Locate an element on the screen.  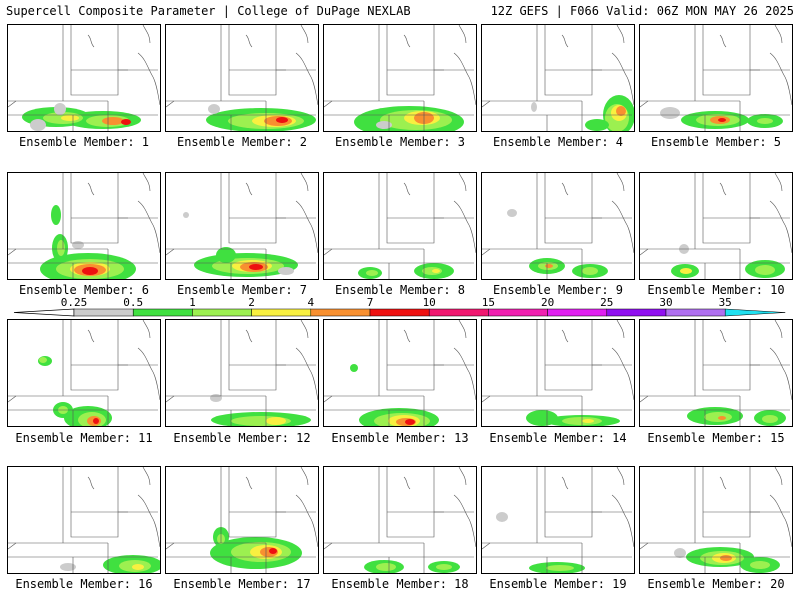
member-caption: Ensemble Member: 11 is located at coordinates (84, 438).